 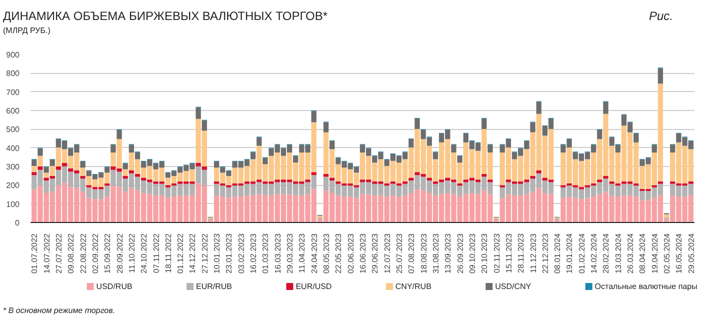 I want to click on x-tick-label: 13.09.2023, so click(x=448, y=253).